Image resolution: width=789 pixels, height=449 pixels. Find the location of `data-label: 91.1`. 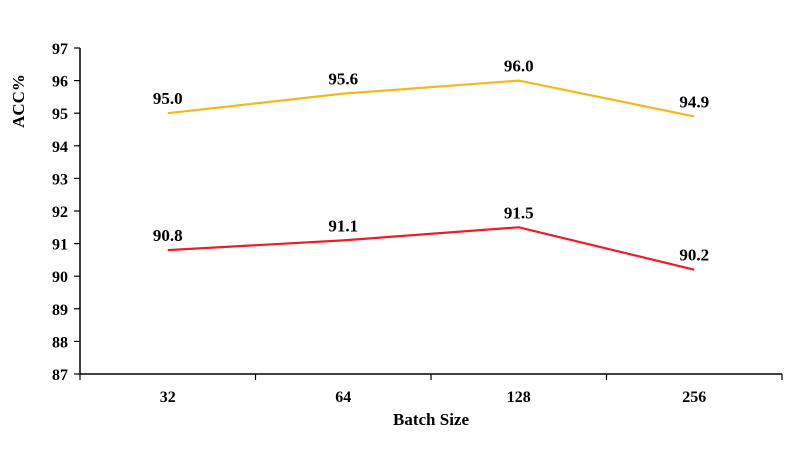

data-label: 91.1 is located at coordinates (343, 225).